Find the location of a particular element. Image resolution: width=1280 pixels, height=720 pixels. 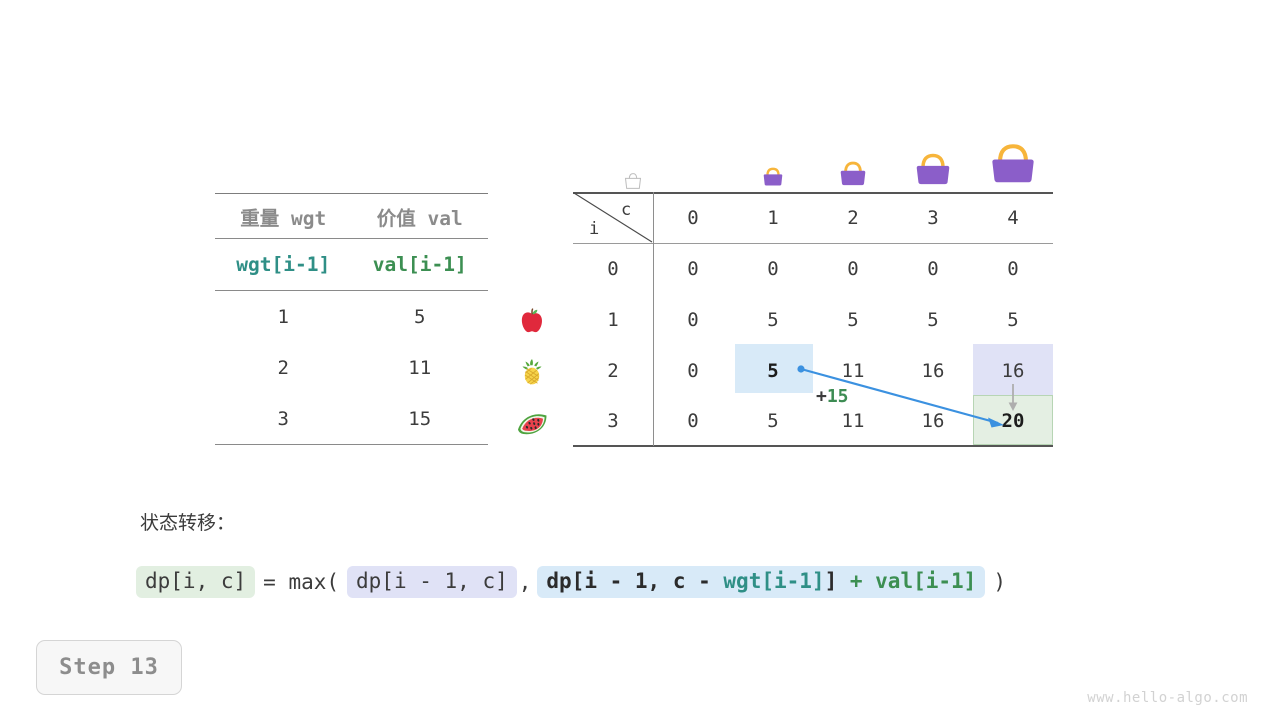

dp-cell-1-3: 5 is located at coordinates (933, 319).